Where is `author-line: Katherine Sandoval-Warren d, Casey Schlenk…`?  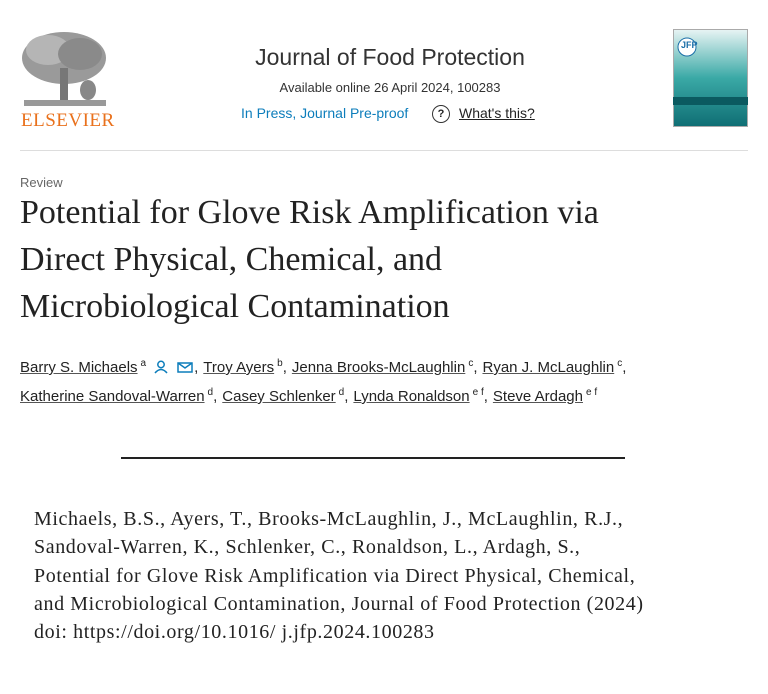 author-line: Katherine Sandoval-Warren d, Casey Schlenk… is located at coordinates (308, 396).